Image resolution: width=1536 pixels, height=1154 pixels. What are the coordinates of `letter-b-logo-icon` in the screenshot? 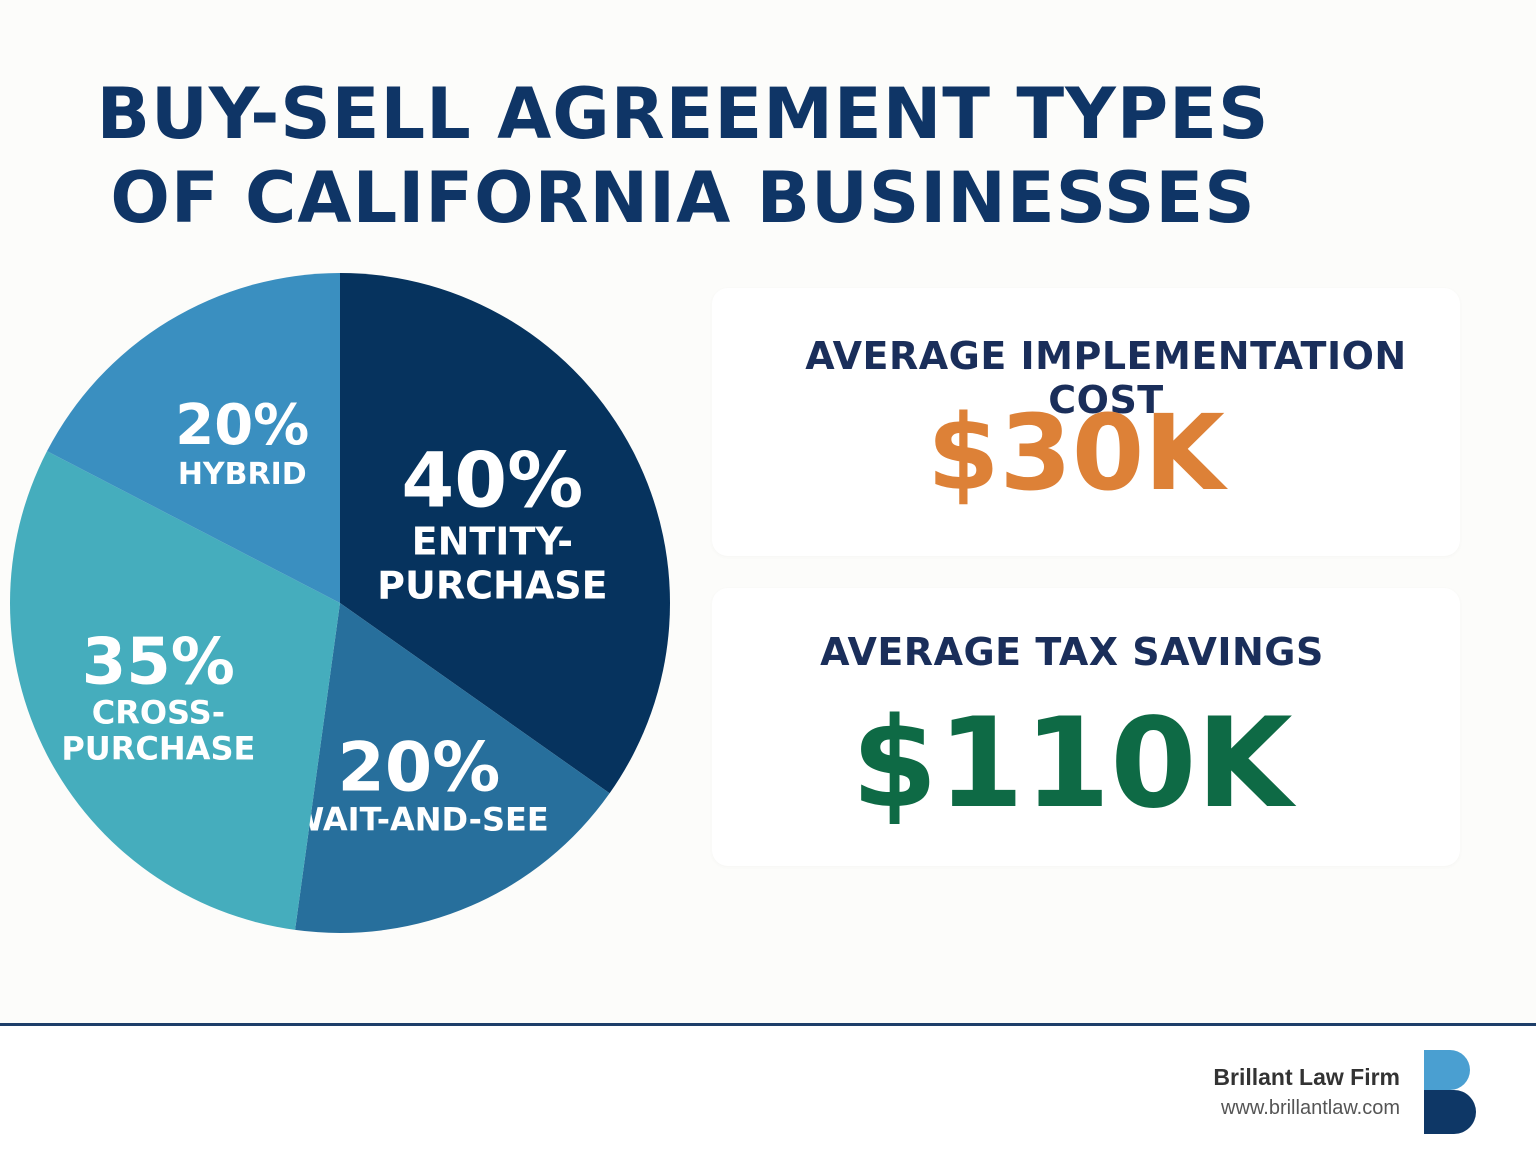 It's located at (1450, 1092).